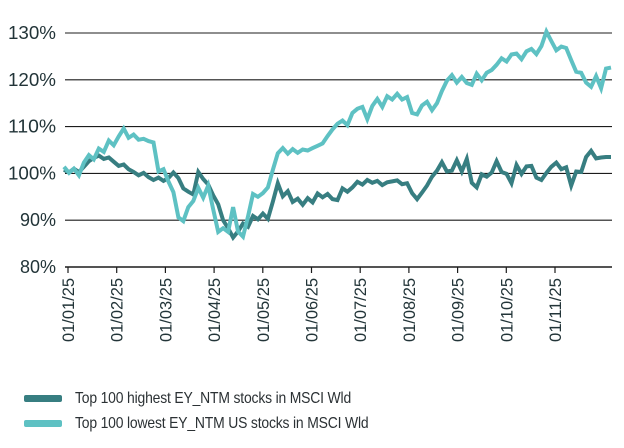  Describe the element at coordinates (506, 310) in the screenshot. I see `x-tick-label: 01/10/25` at that location.